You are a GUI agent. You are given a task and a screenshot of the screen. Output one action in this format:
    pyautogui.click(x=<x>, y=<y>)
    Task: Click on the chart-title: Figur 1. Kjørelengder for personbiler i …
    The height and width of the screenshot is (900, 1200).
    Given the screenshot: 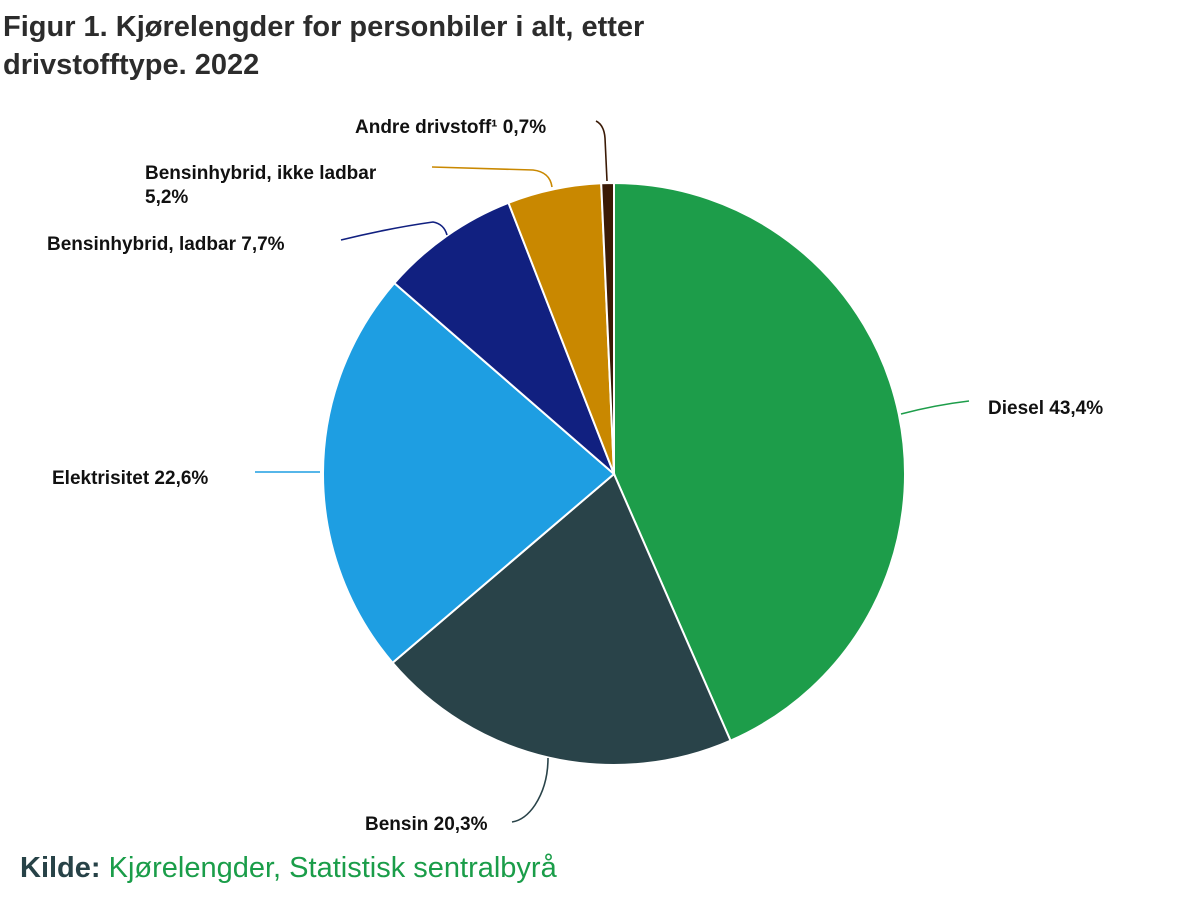 What is the action you would take?
    pyautogui.click(x=324, y=46)
    